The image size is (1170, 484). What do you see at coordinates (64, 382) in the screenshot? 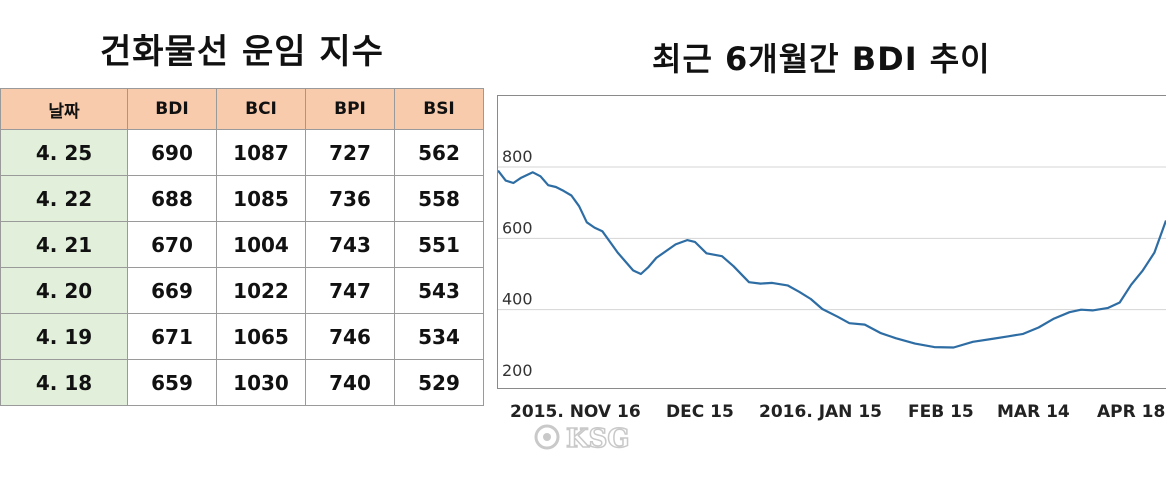
I see `cell-date: 4. 18` at bounding box center [64, 382].